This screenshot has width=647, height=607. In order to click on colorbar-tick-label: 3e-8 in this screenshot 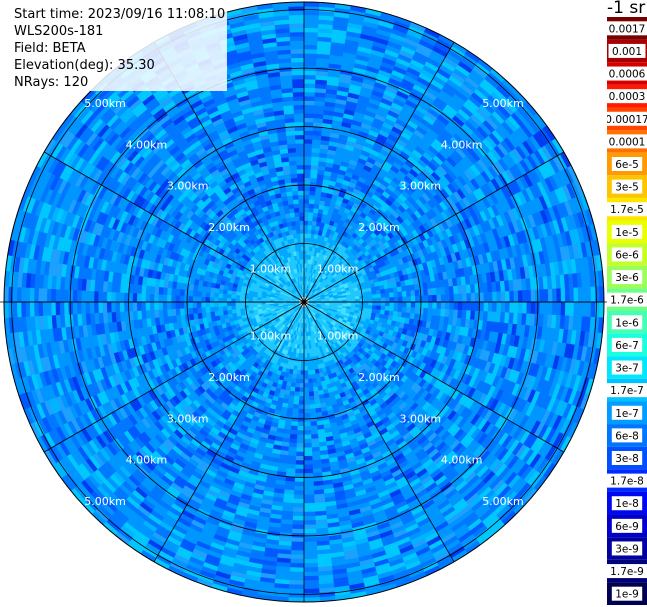, I will do `click(627, 459)`.